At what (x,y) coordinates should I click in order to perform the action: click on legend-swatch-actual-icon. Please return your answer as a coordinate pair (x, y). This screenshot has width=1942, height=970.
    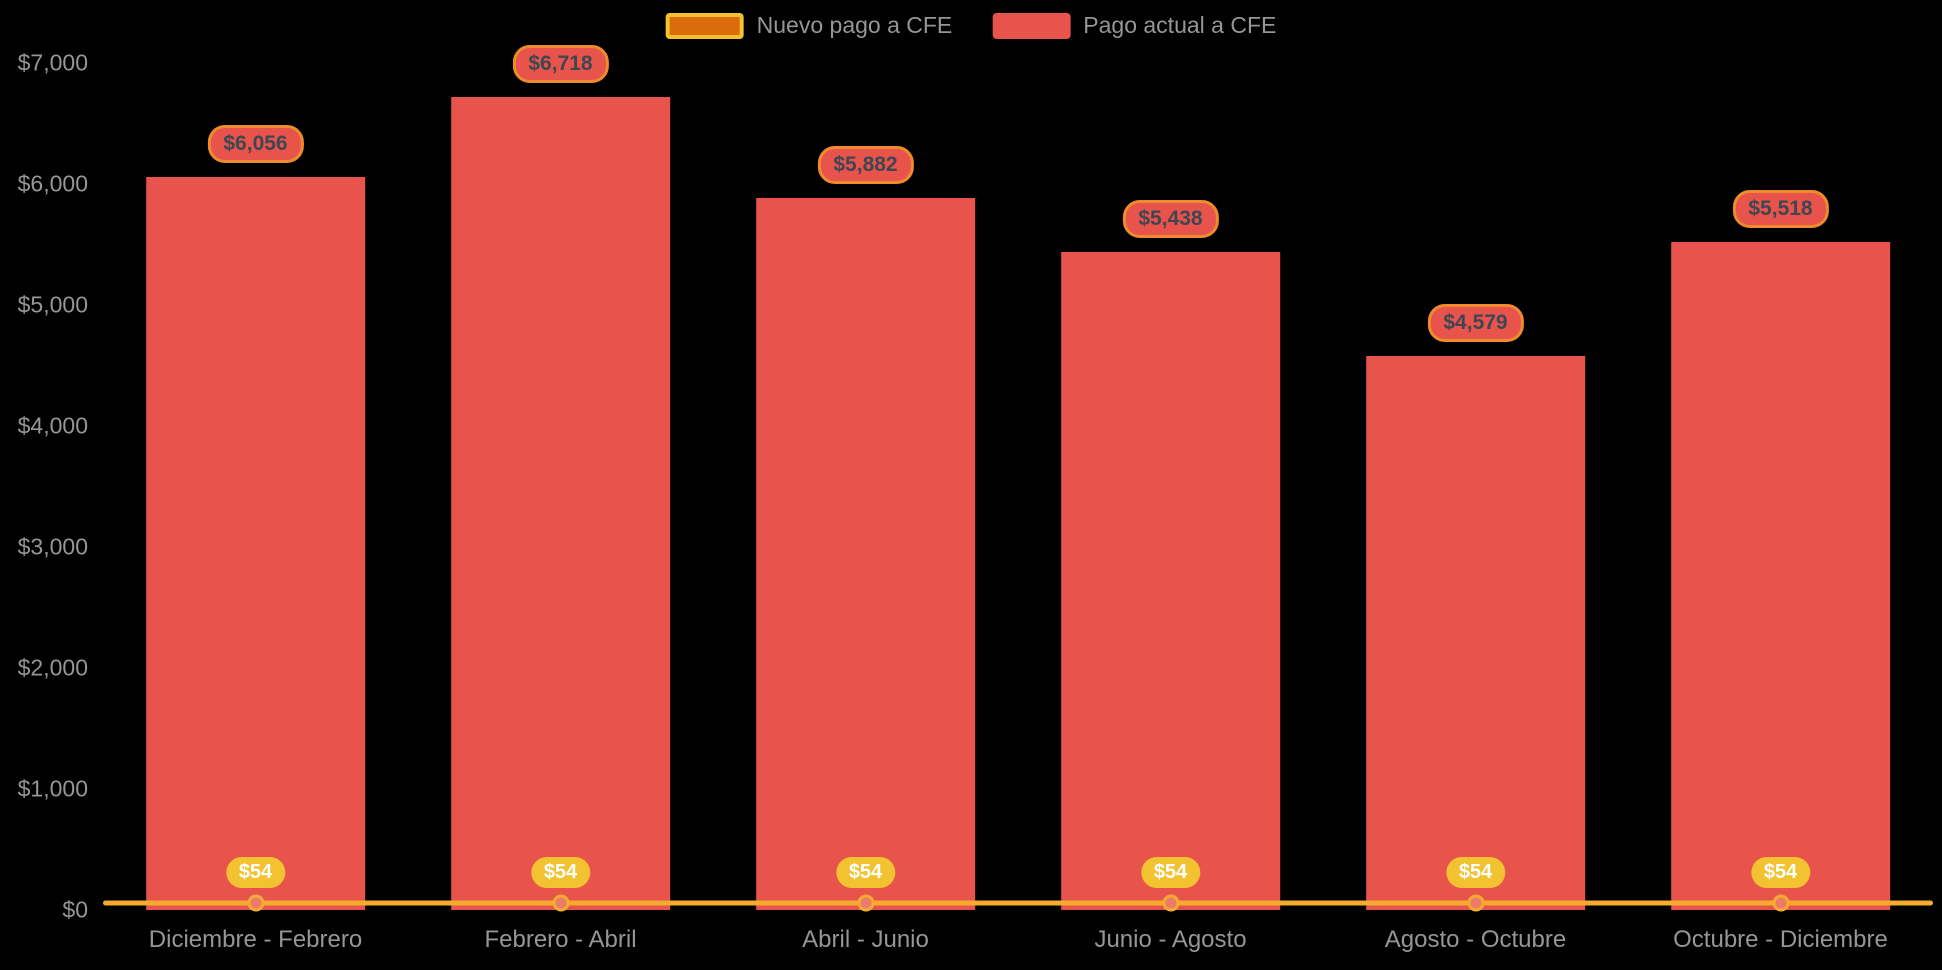
    Looking at the image, I should click on (1031, 25).